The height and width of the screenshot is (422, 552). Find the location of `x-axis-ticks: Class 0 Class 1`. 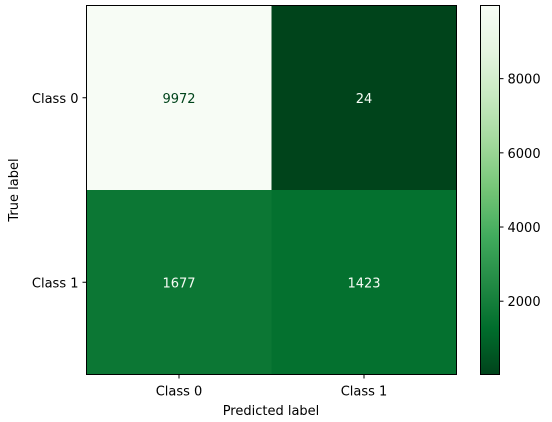

x-axis-ticks: Class 0 Class 1 is located at coordinates (272, 387).